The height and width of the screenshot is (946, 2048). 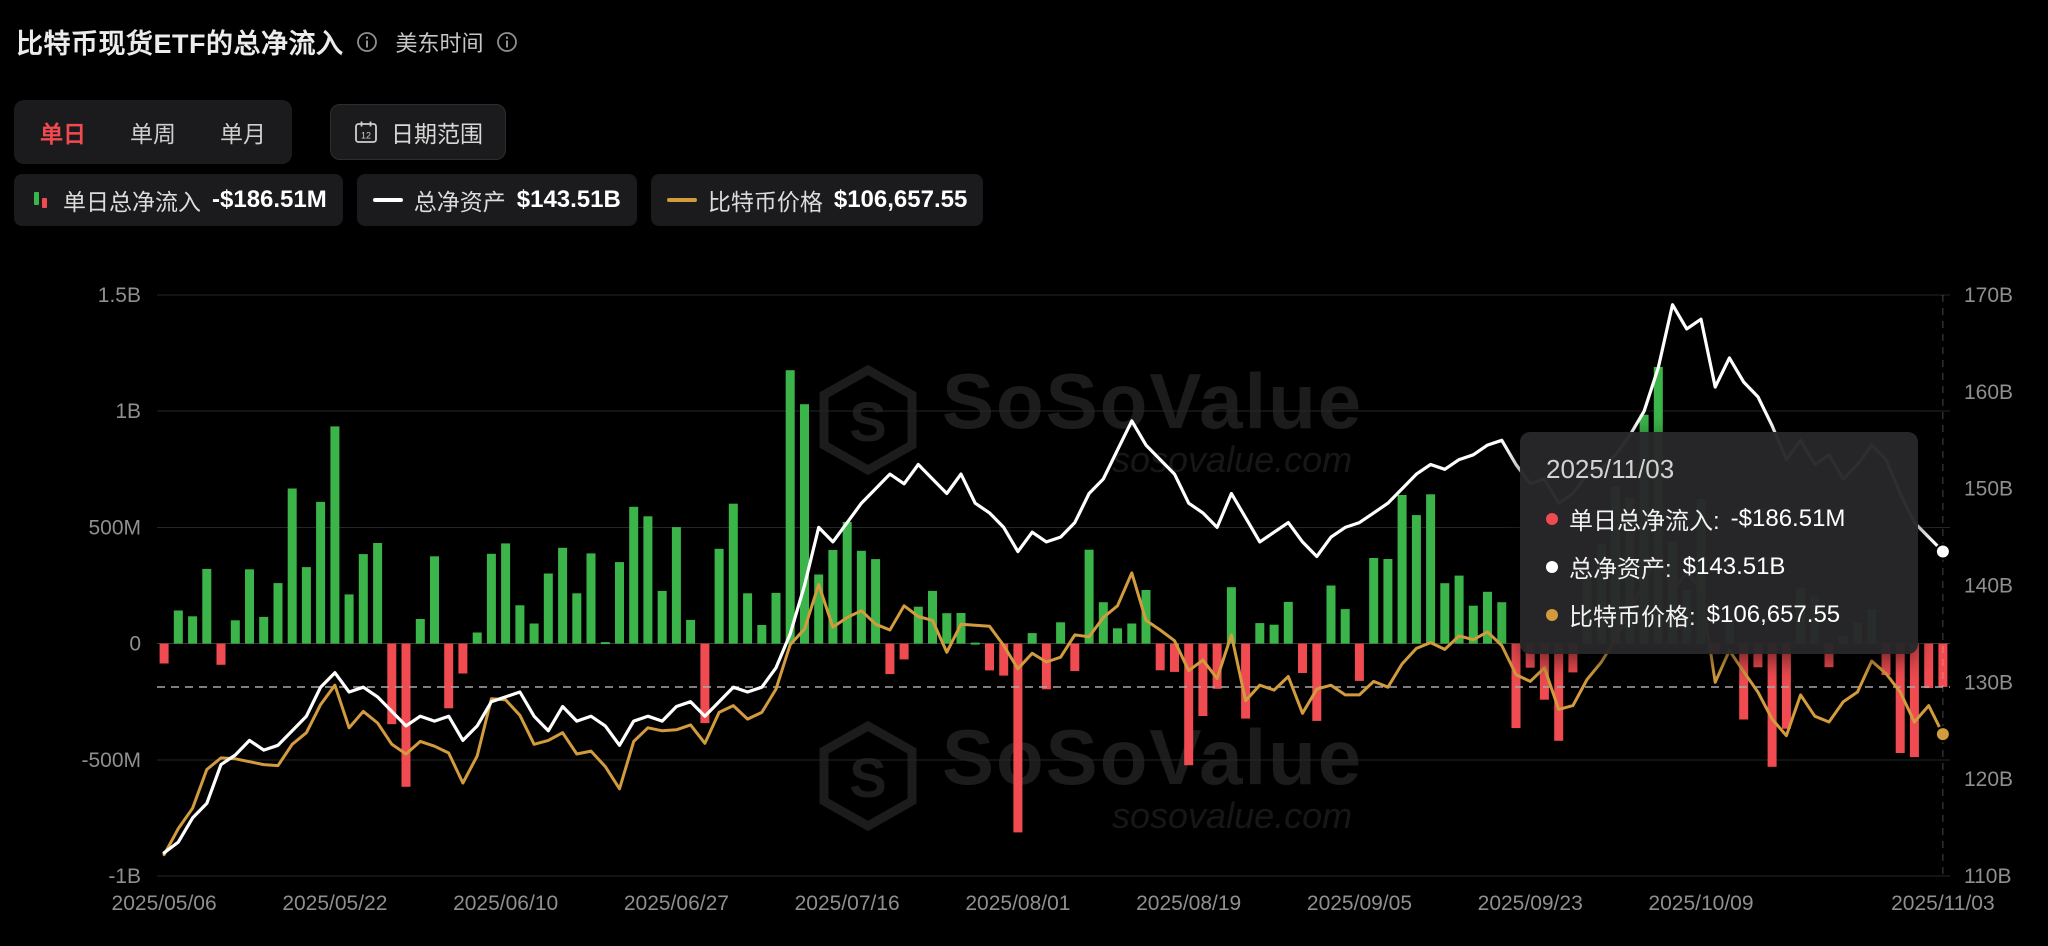 I want to click on tab-weekly: 单周, so click(x=153, y=132).